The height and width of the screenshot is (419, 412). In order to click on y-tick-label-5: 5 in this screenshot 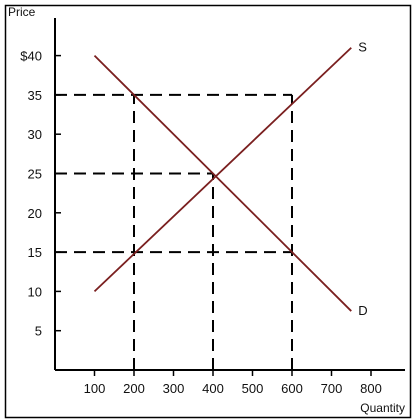, I will do `click(38, 331)`.